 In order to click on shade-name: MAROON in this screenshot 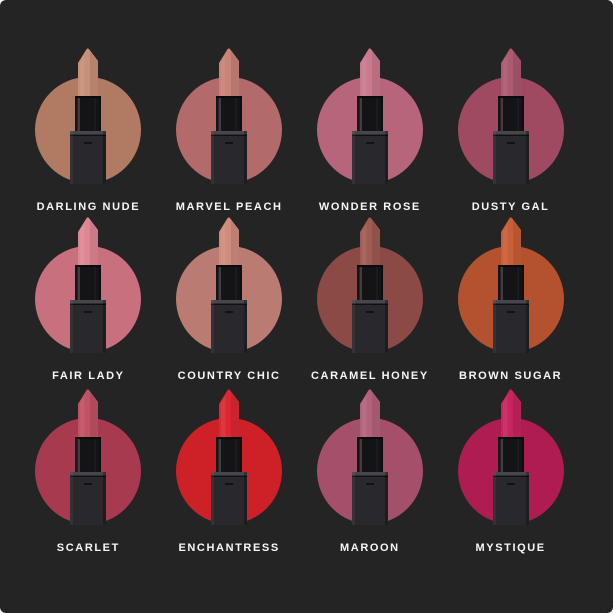, I will do `click(370, 548)`.